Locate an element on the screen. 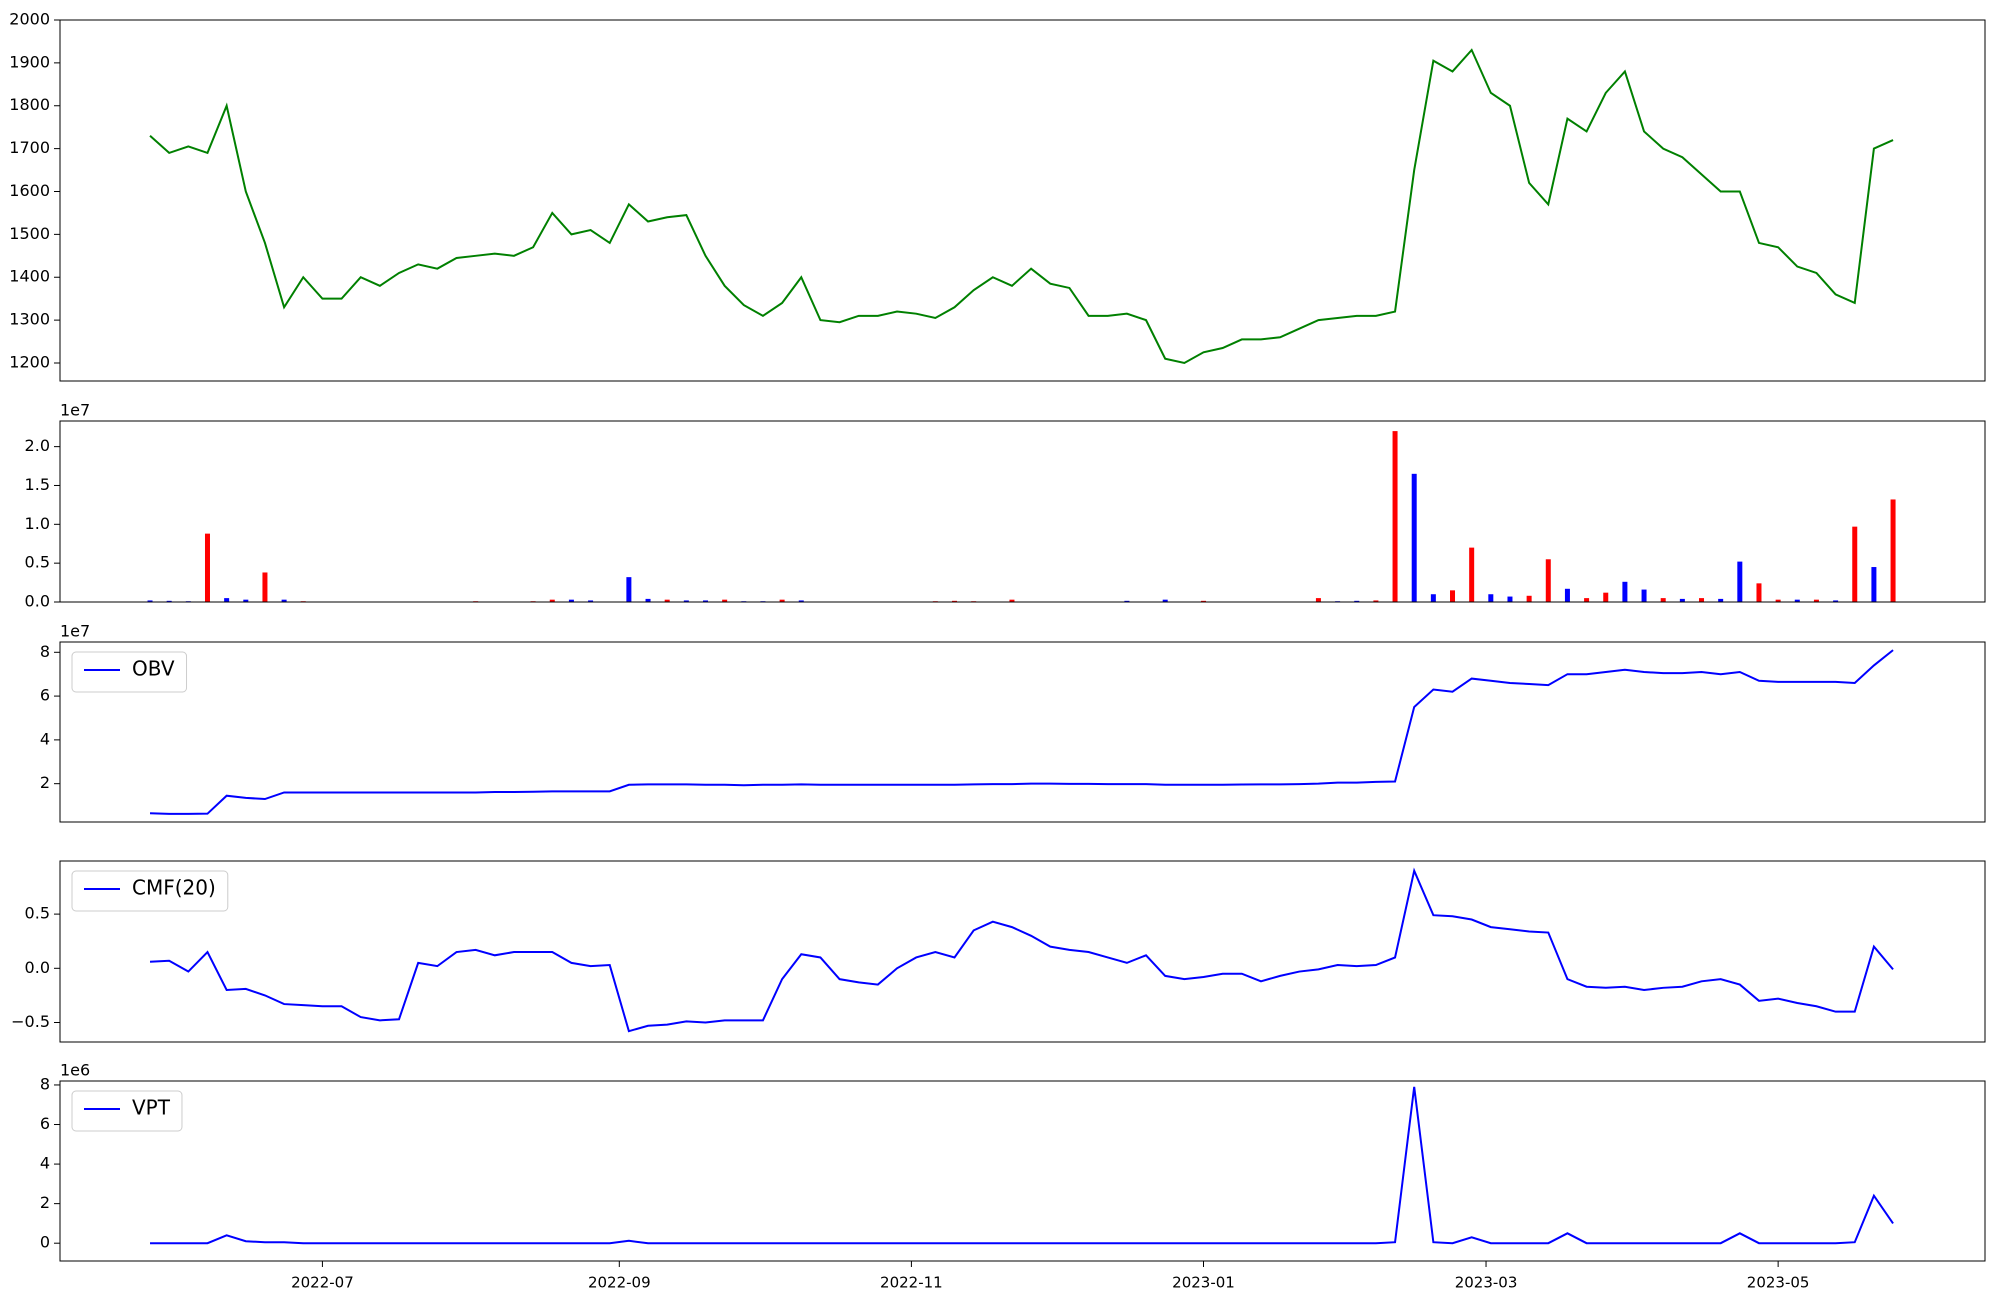 The height and width of the screenshot is (1300, 2000). y-tick-label: 1600 is located at coordinates (29, 190).